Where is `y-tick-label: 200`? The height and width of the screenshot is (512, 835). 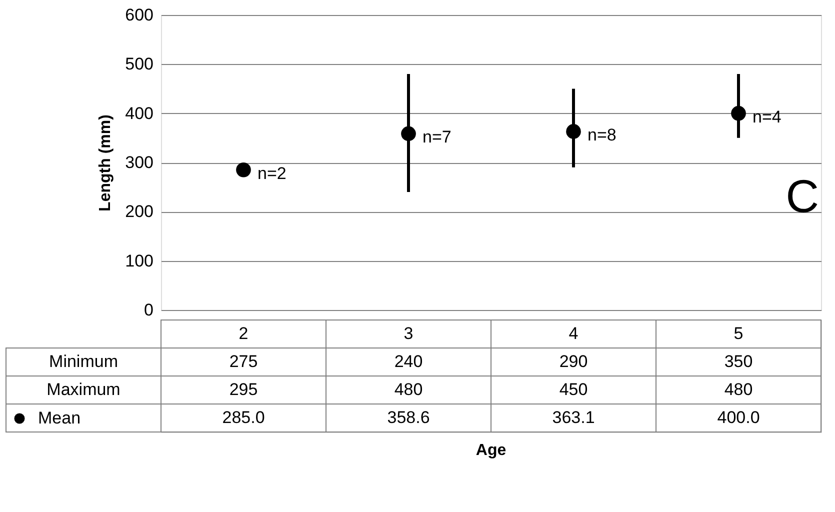 y-tick-label: 200 is located at coordinates (139, 212).